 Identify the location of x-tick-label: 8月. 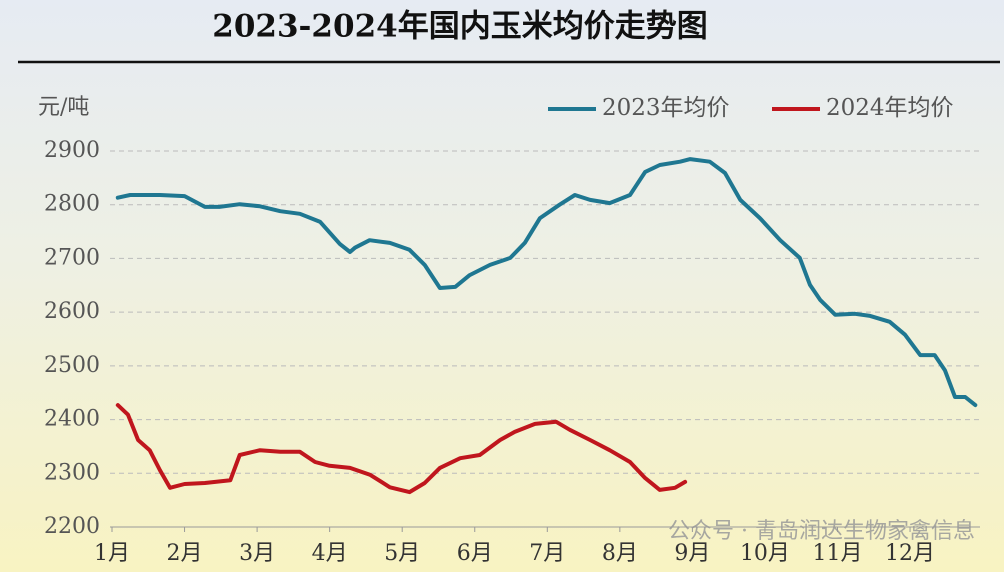
(620, 553).